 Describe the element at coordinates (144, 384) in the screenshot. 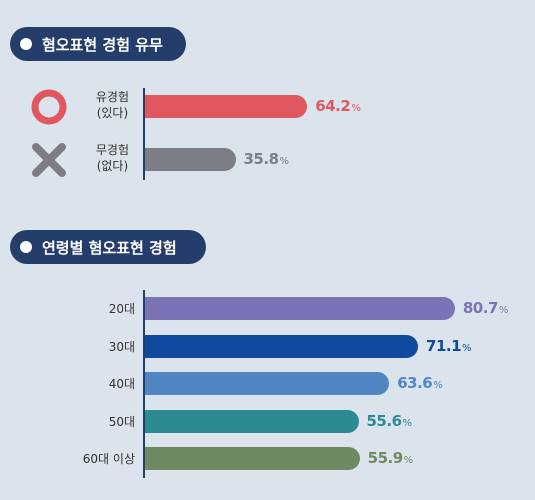

I see `chart2-axis-line` at that location.